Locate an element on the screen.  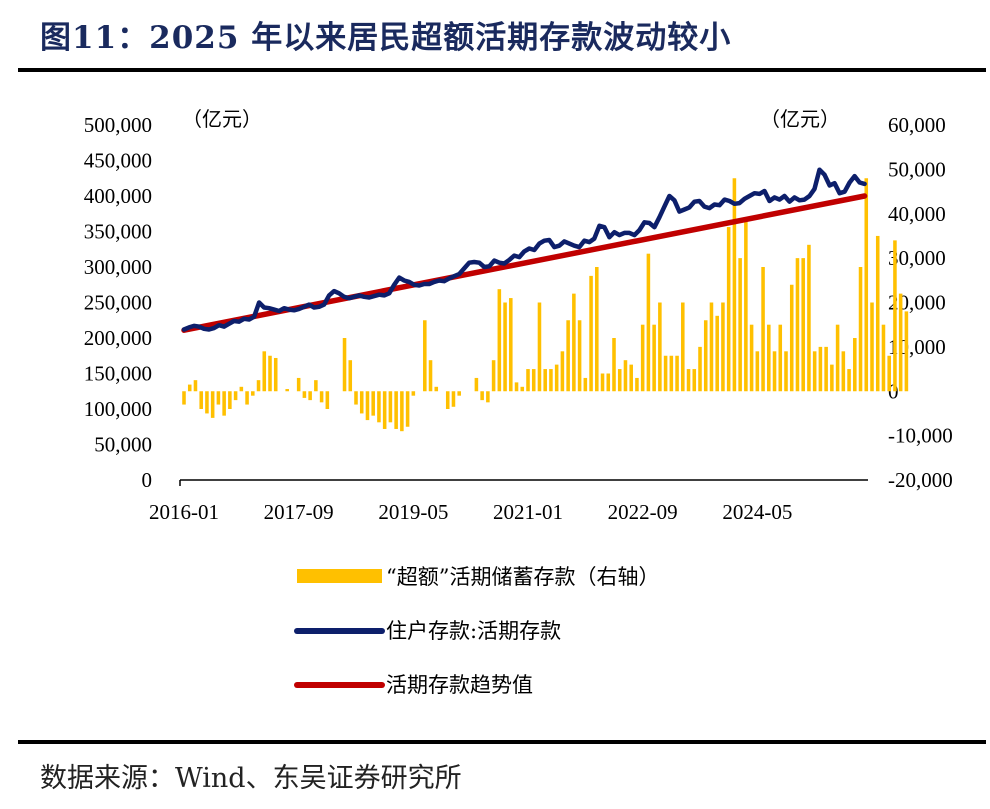
left-axis-tick-label: 50,000 is located at coordinates (123, 445).